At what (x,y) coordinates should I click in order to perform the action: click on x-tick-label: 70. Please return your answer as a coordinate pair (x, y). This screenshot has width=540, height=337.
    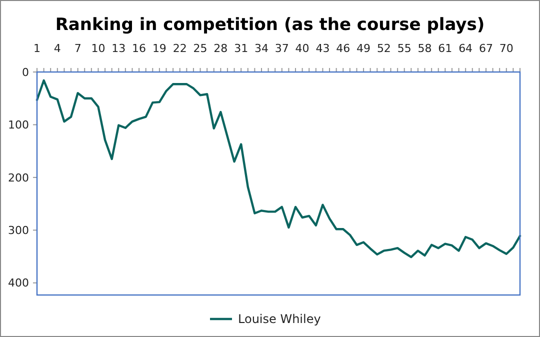
    Looking at the image, I should click on (506, 48).